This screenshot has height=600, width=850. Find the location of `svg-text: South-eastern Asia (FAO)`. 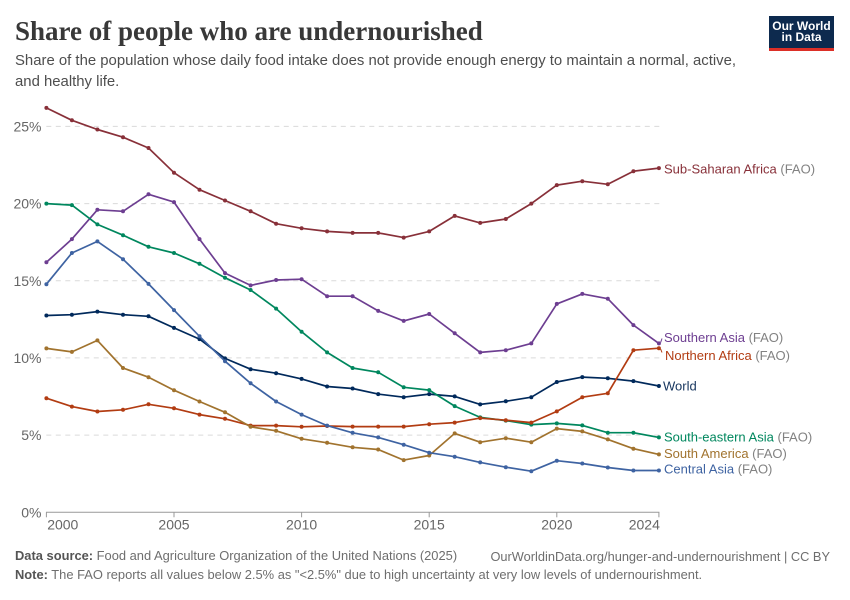

svg-text: South-eastern Asia (FAO) is located at coordinates (738, 437).